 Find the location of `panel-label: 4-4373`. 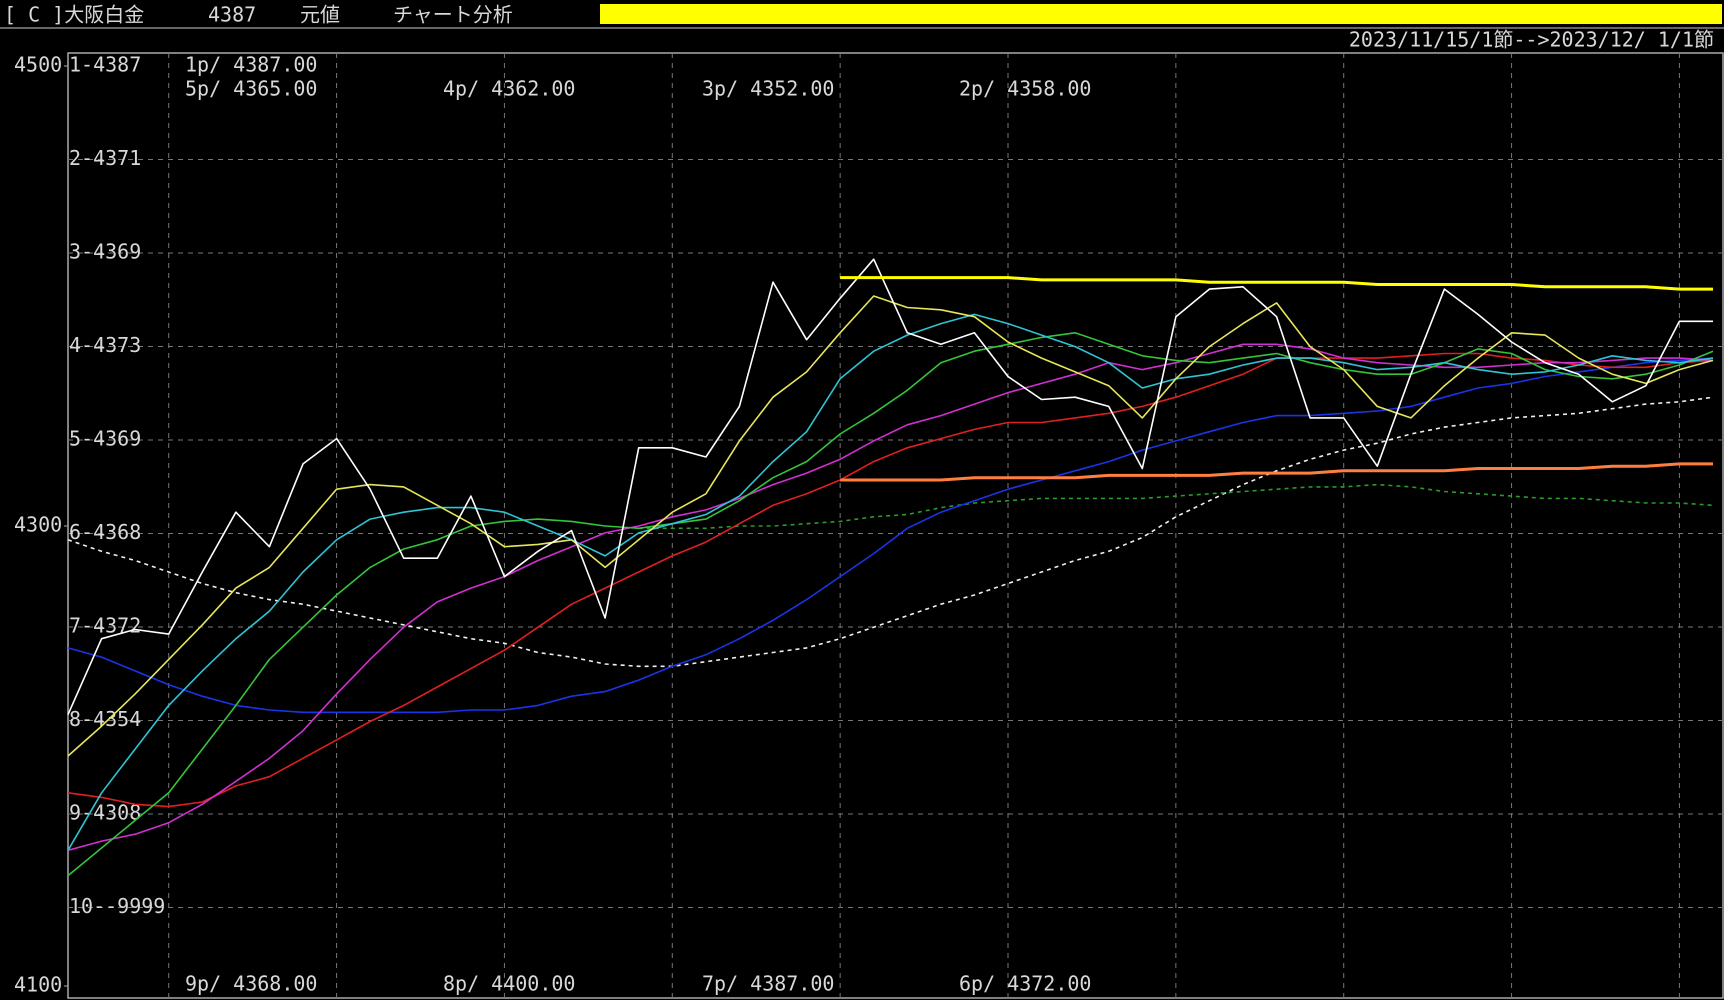

panel-label: 4-4373 is located at coordinates (105, 345).